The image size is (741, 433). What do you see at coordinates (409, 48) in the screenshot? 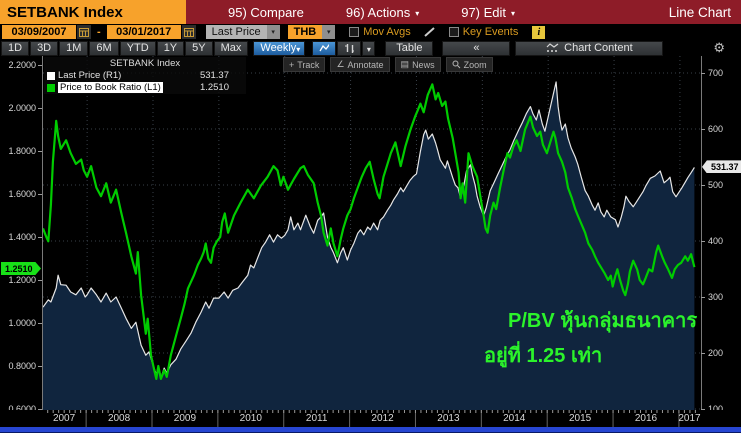
I see `table-button: Table` at bounding box center [409, 48].